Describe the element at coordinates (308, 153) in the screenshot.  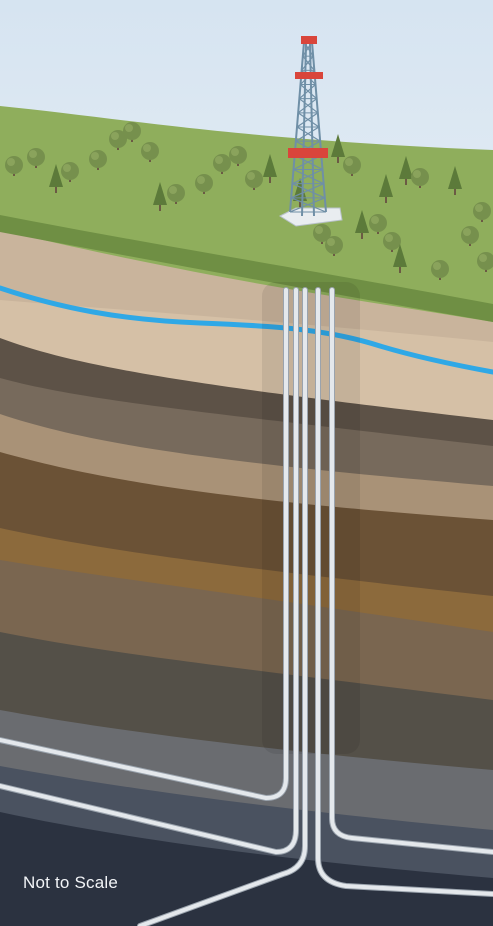
I see `rig-lower-deck` at that location.